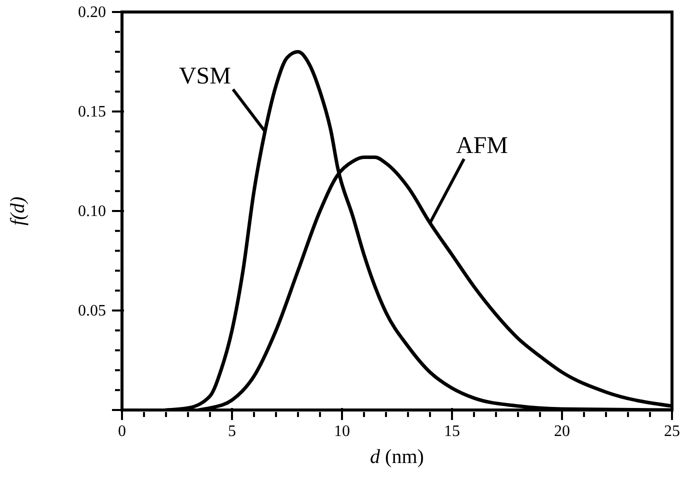 Image resolution: width=685 pixels, height=477 pixels. What do you see at coordinates (482, 145) in the screenshot?
I see `text: AFM` at bounding box center [482, 145].